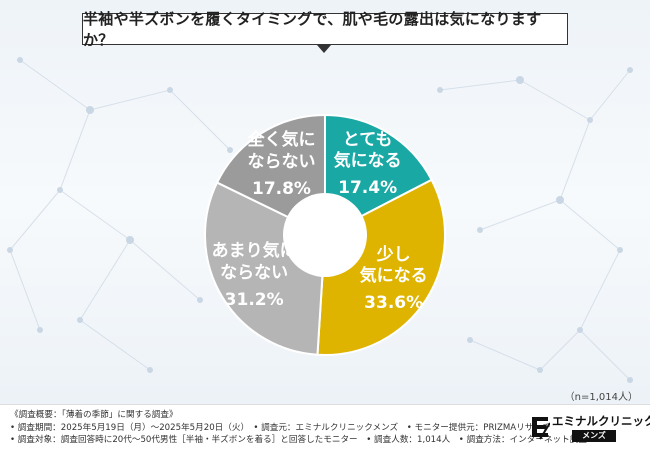  Describe the element at coordinates (368, 188) in the screenshot. I see `slice-percent: 17.4%` at that location.